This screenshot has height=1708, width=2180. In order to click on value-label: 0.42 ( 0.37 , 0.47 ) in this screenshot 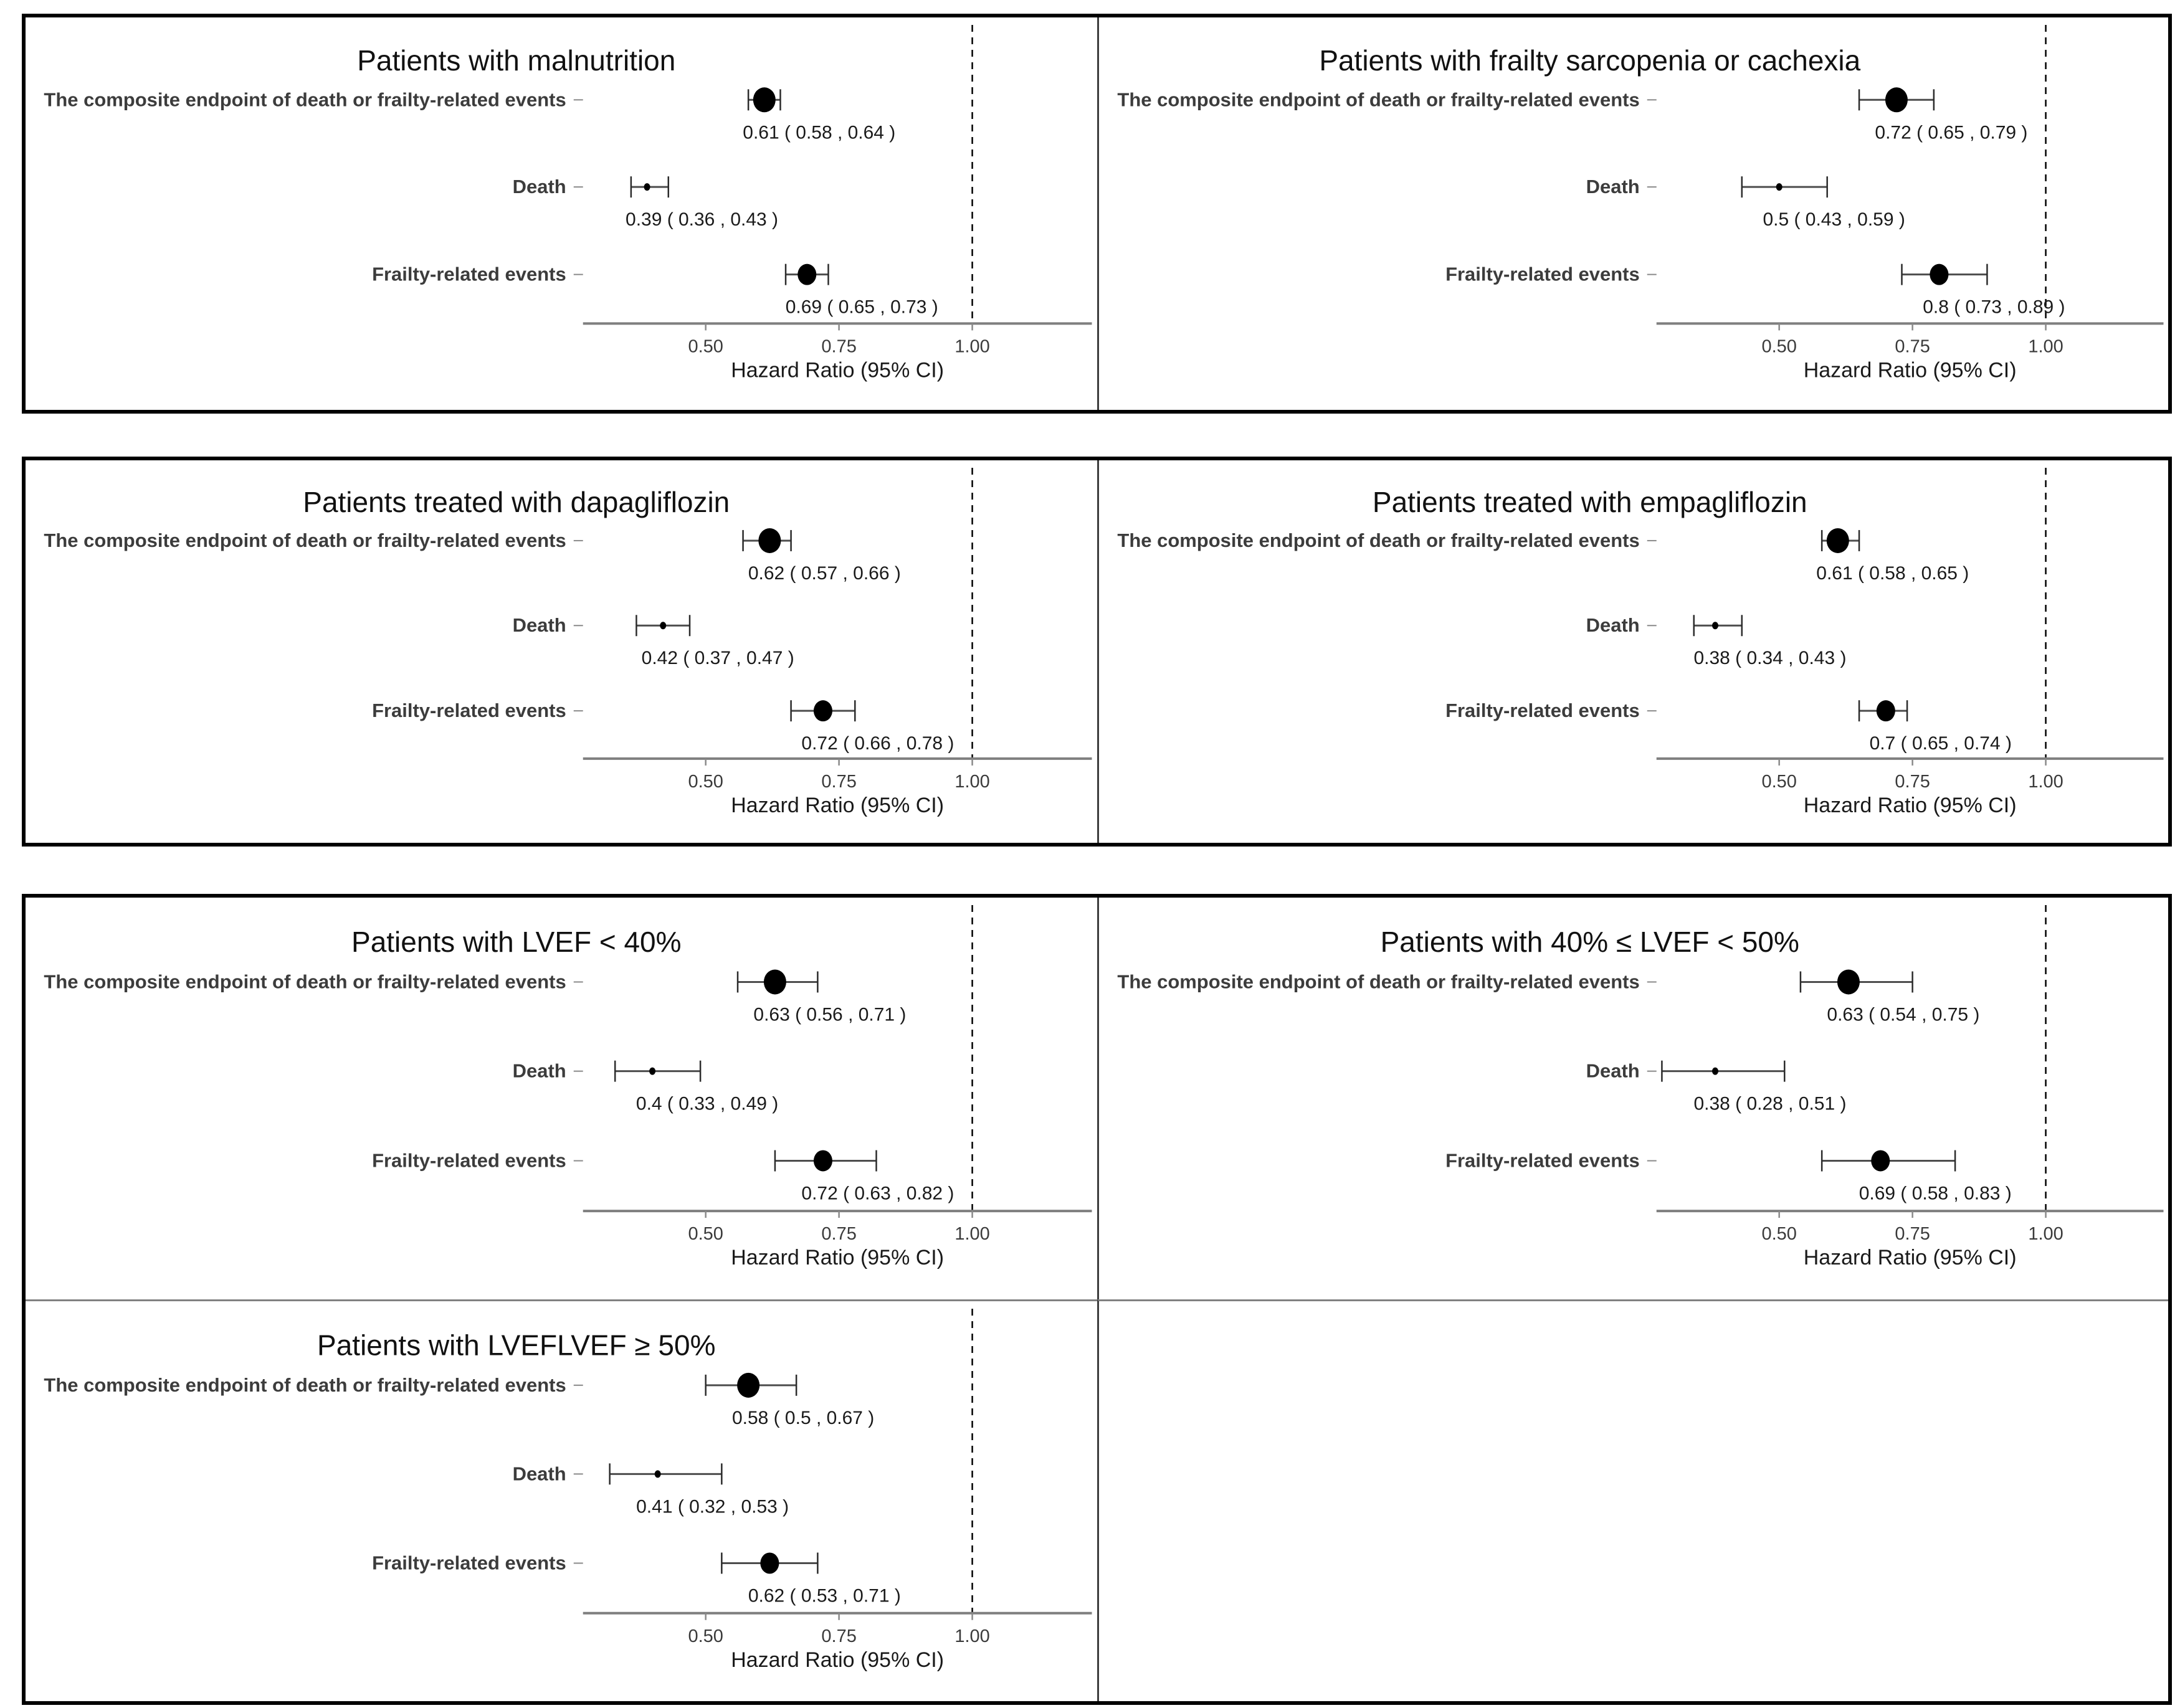, I will do `click(718, 658)`.